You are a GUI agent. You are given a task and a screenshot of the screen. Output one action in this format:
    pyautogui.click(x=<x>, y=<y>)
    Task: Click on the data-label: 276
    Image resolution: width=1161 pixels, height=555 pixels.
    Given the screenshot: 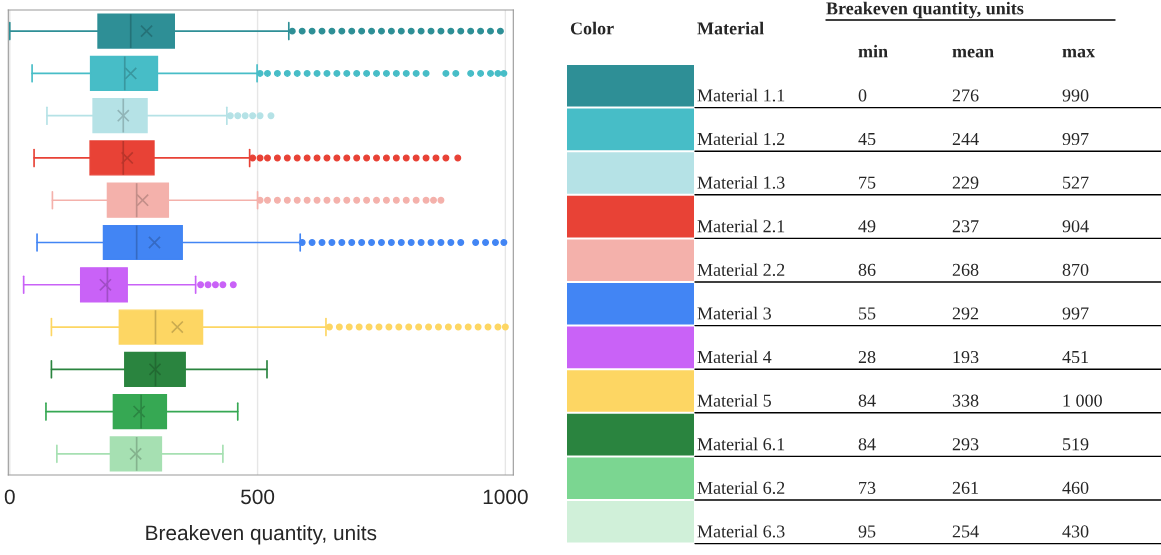 What is the action you would take?
    pyautogui.click(x=965, y=95)
    